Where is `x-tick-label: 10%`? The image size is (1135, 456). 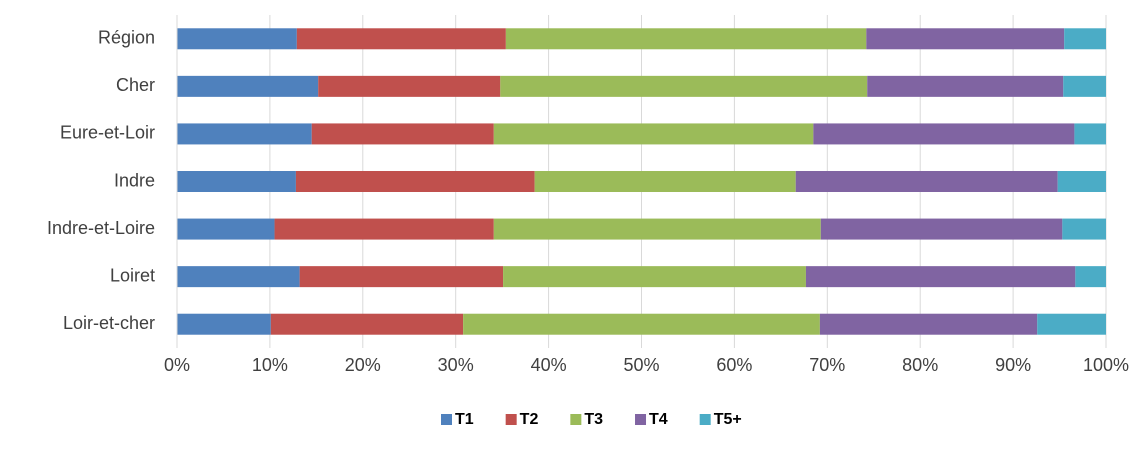
x-tick-label: 10% is located at coordinates (270, 365).